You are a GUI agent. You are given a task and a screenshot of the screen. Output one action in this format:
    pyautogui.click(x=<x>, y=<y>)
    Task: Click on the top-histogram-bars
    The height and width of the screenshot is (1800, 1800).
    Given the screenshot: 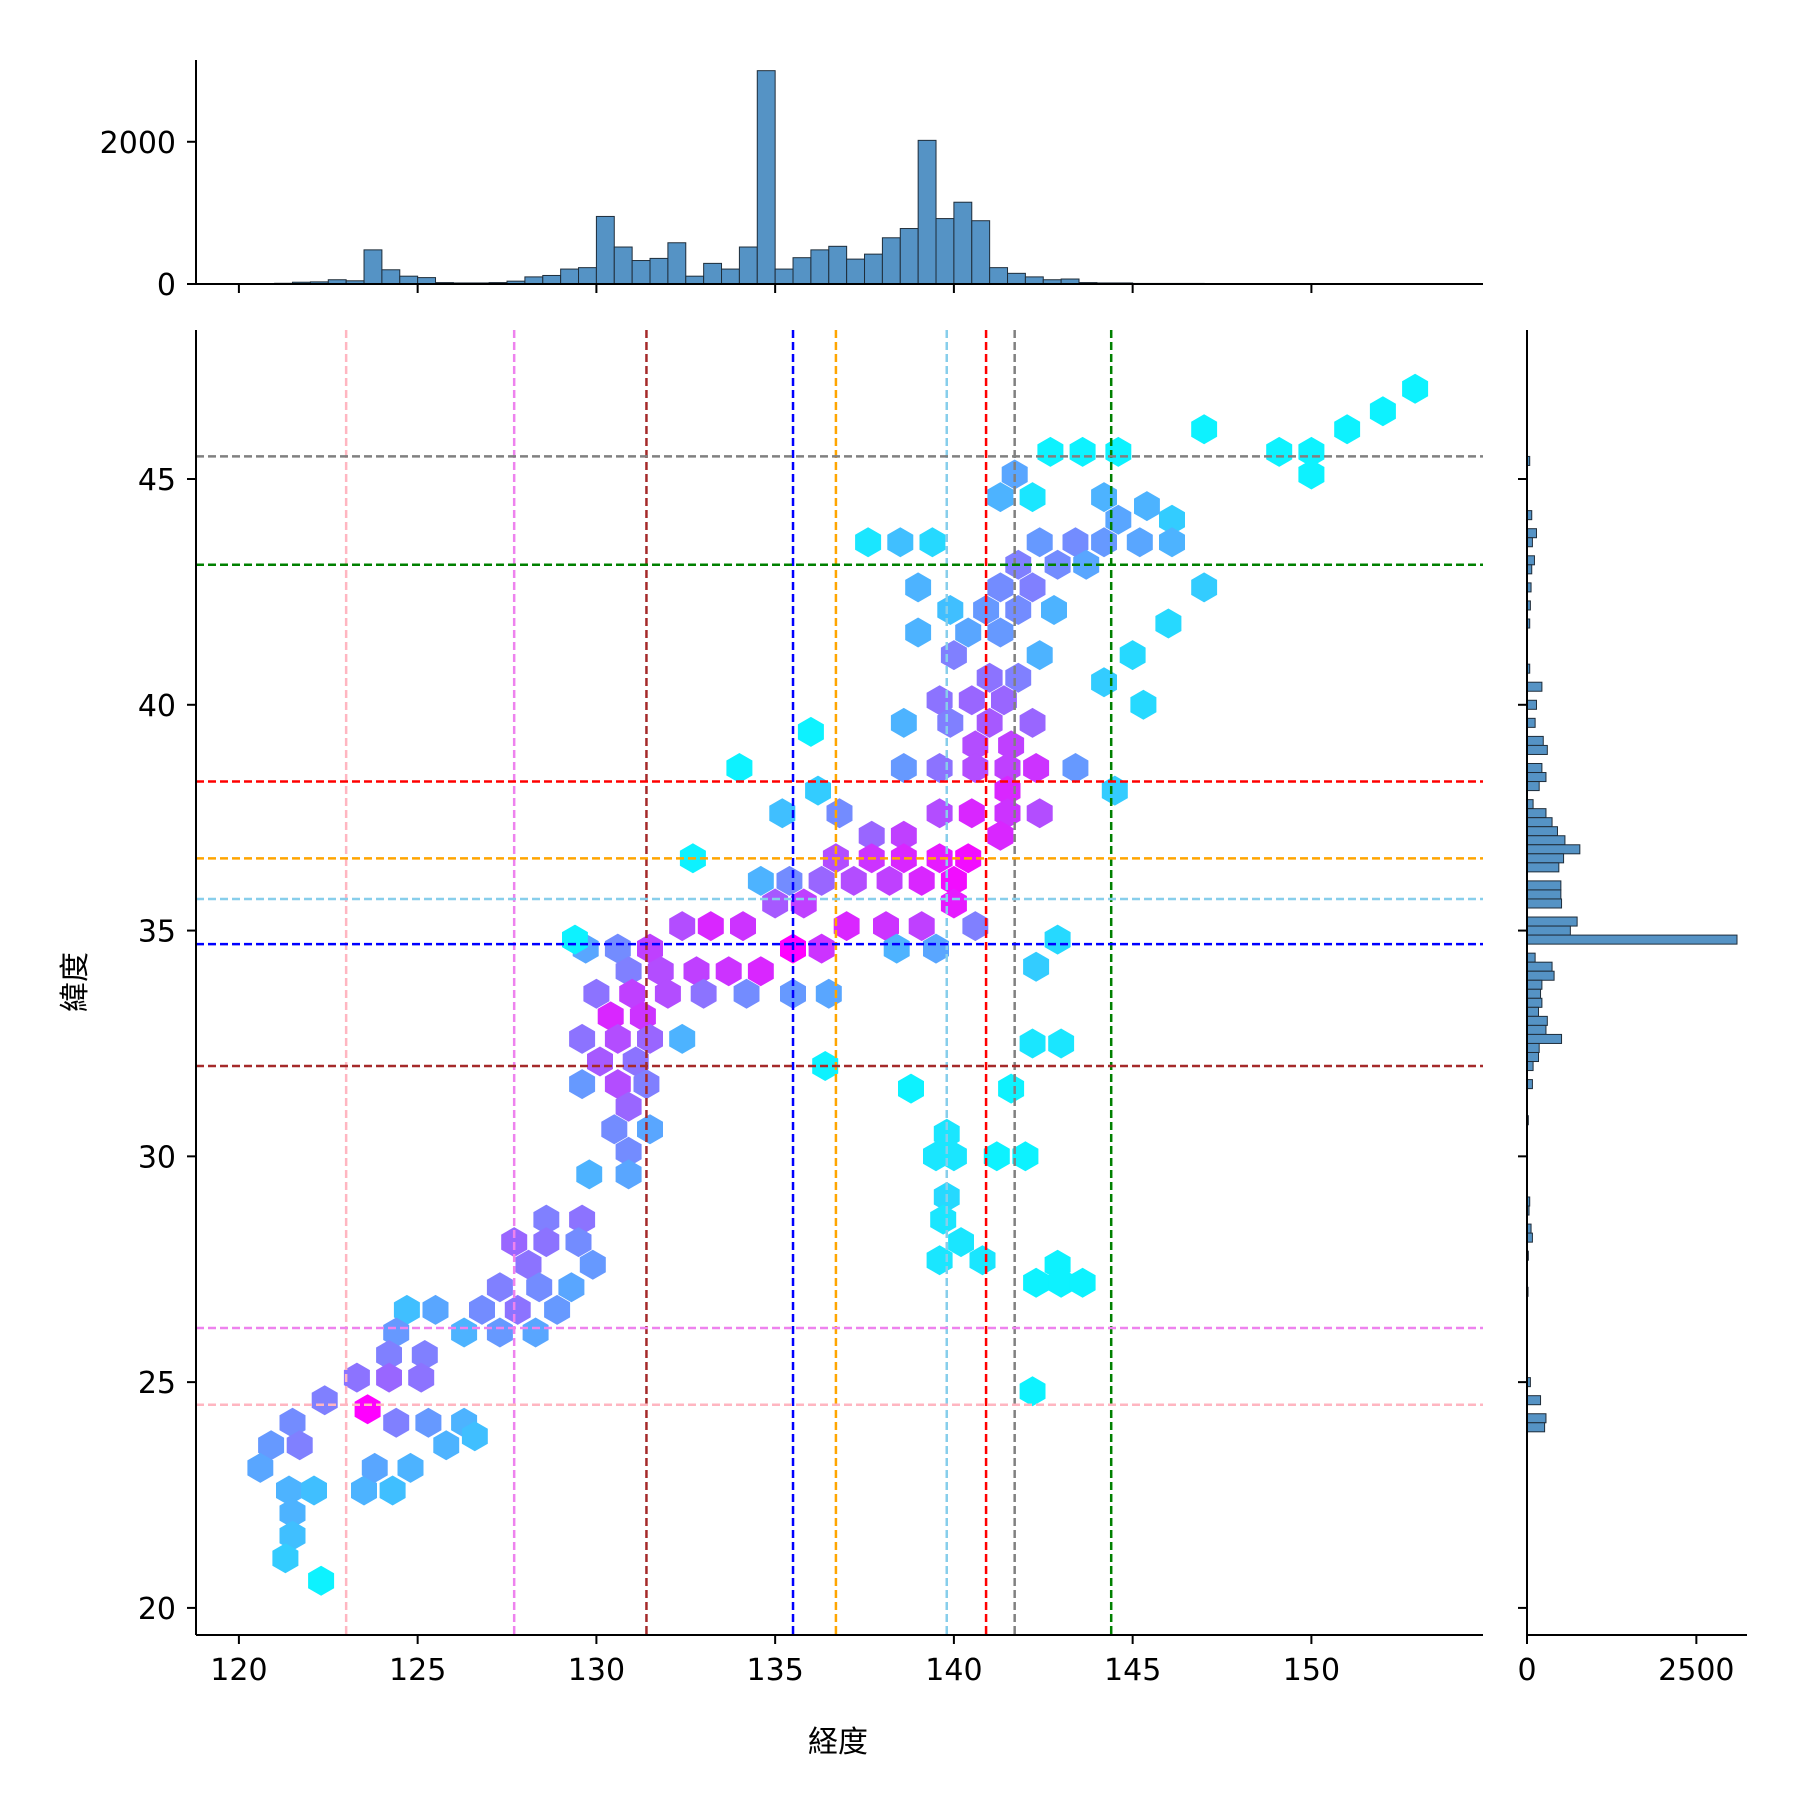 What is the action you would take?
    pyautogui.click(x=811, y=177)
    